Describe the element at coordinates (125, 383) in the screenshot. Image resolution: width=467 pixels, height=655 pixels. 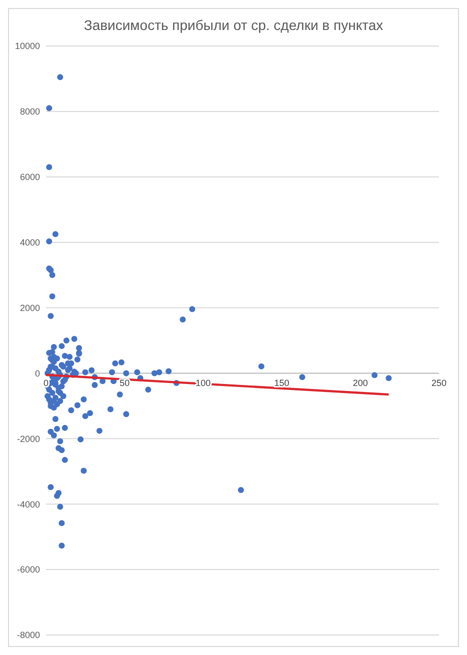
I see `x-tick-label: 50` at that location.